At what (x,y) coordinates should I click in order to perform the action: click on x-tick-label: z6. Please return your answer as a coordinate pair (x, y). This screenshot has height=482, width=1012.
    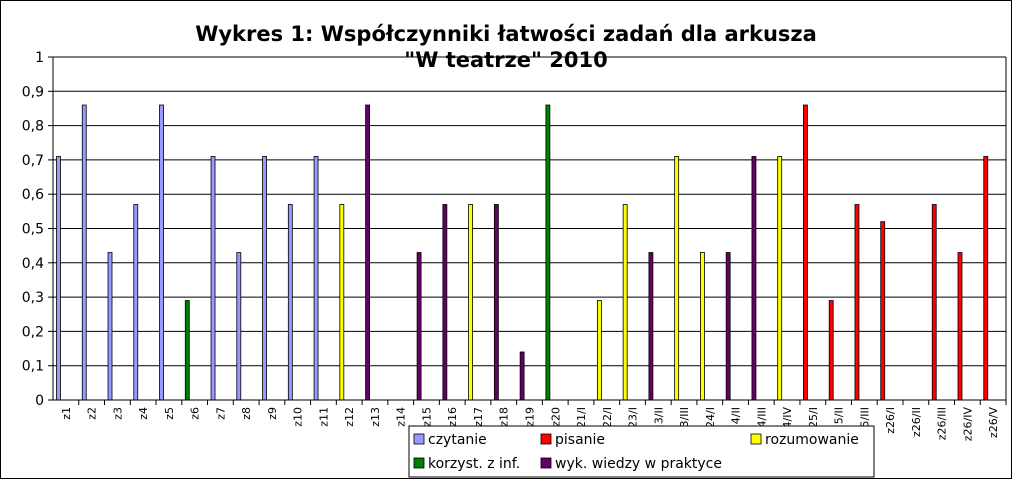
    Looking at the image, I should click on (195, 413).